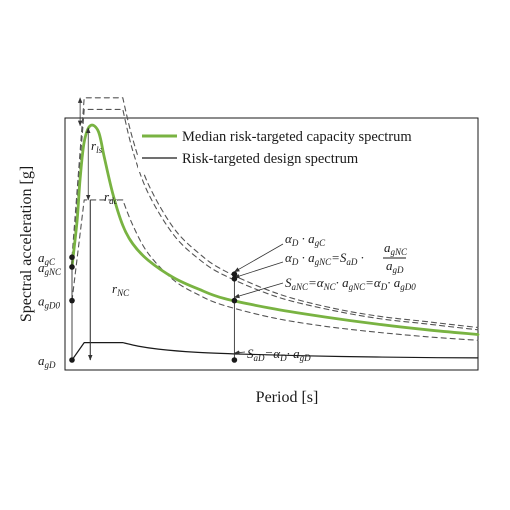 The image size is (510, 510). I want to click on series-risk-targeted-design-spectrum, so click(275, 351).